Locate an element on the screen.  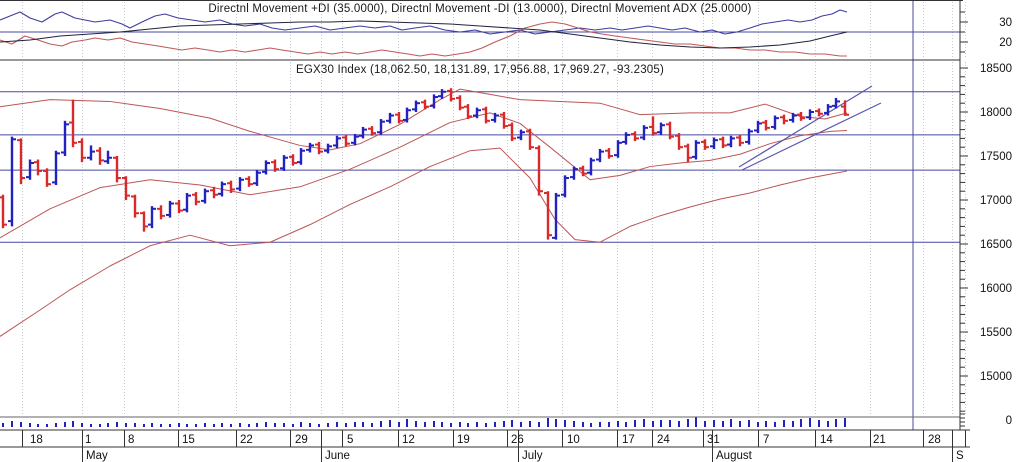
svg-text: 28 is located at coordinates (934, 440).